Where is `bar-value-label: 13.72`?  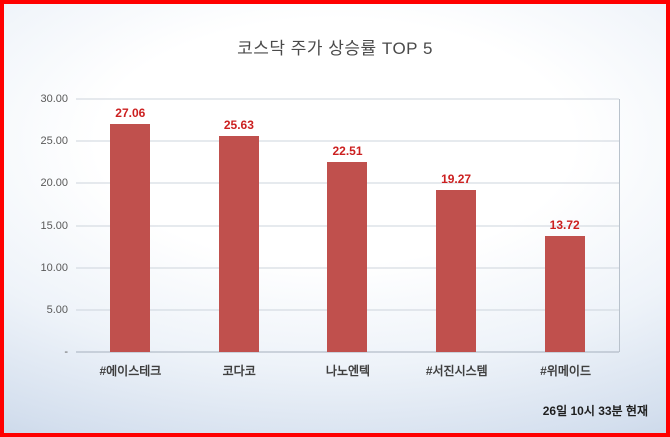 bar-value-label: 13.72 is located at coordinates (564, 225).